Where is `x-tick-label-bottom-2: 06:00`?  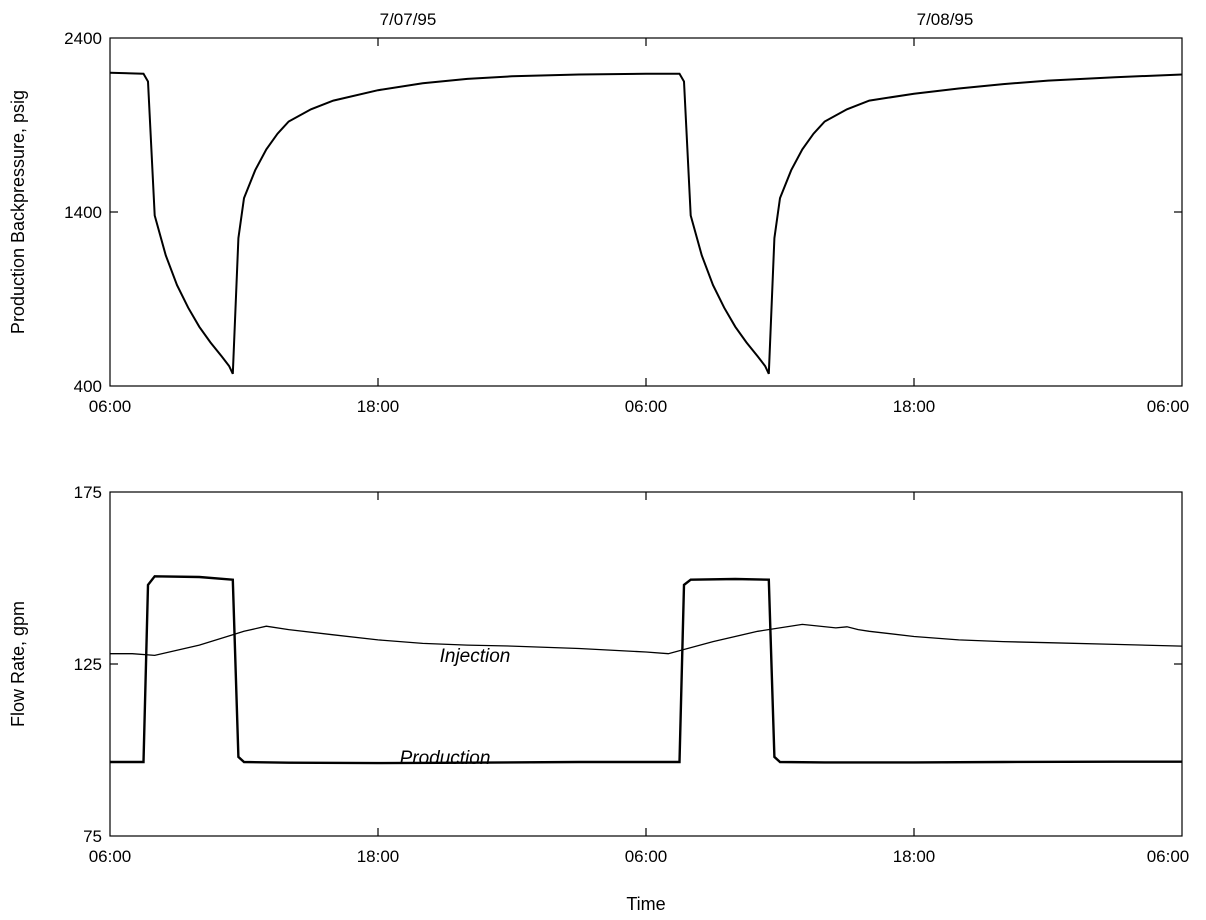
x-tick-label-bottom-2: 06:00 is located at coordinates (646, 856).